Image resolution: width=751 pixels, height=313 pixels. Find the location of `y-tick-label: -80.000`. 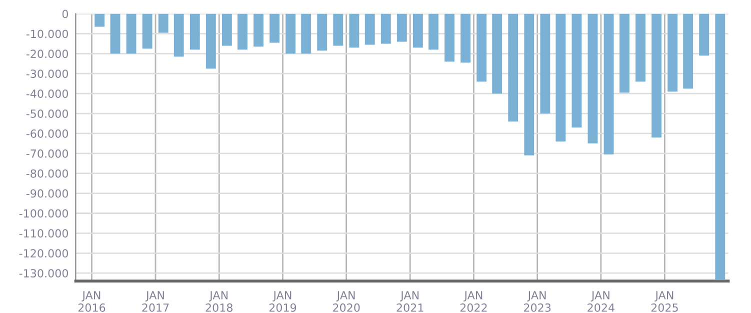

y-tick-label: -80.000 is located at coordinates (47, 173).